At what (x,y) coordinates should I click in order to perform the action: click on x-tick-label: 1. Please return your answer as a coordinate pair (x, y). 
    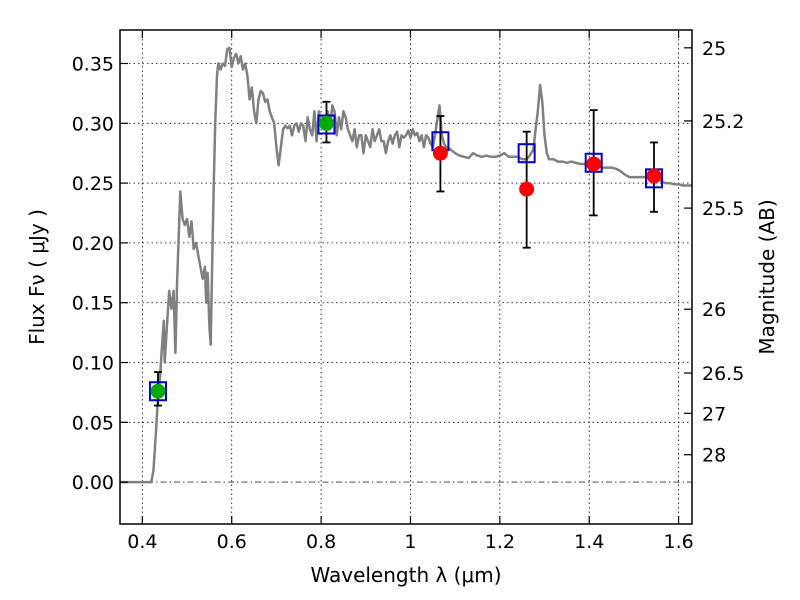
    Looking at the image, I should click on (410, 542).